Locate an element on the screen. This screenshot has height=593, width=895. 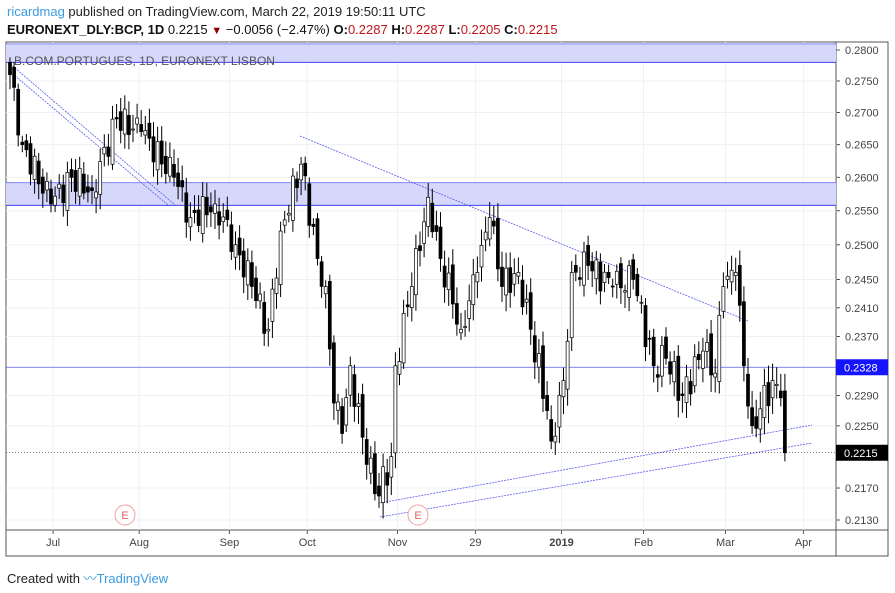
tradingview-link: TradingView is located at coordinates (132, 578).